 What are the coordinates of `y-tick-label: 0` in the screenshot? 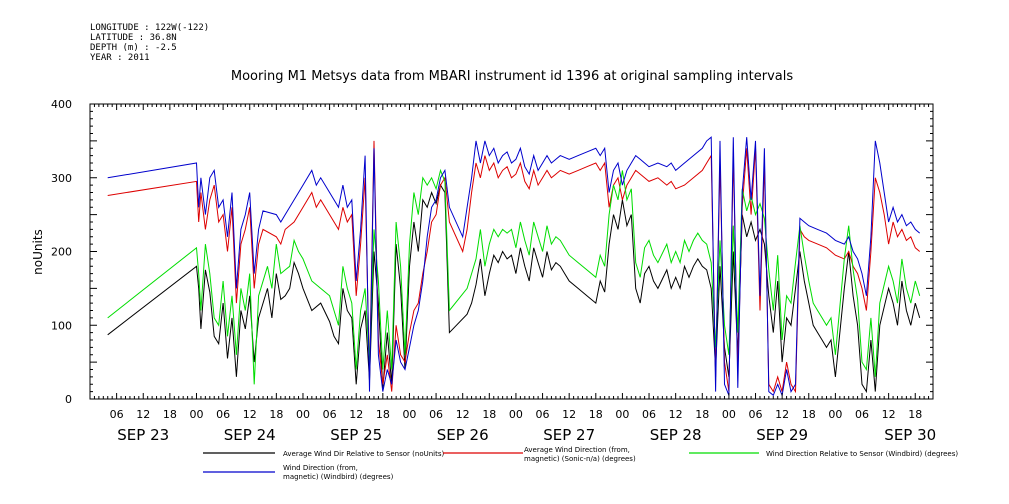 It's located at (68, 399).